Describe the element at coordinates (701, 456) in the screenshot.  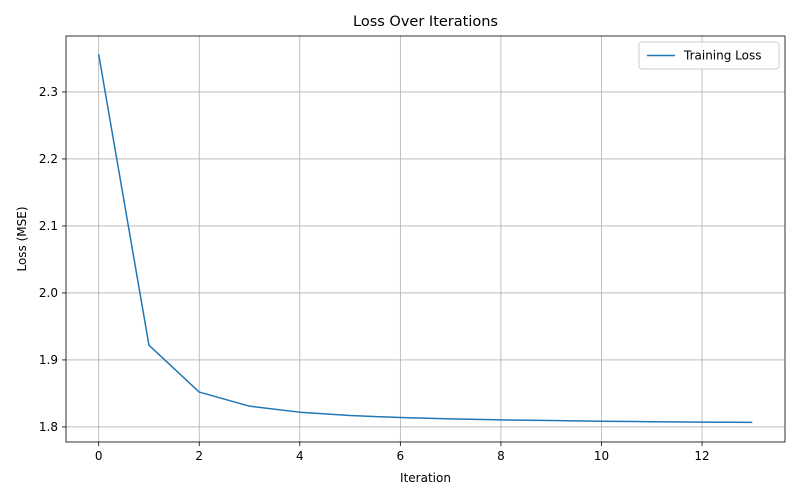
I see `x-tick-label: 12` at that location.